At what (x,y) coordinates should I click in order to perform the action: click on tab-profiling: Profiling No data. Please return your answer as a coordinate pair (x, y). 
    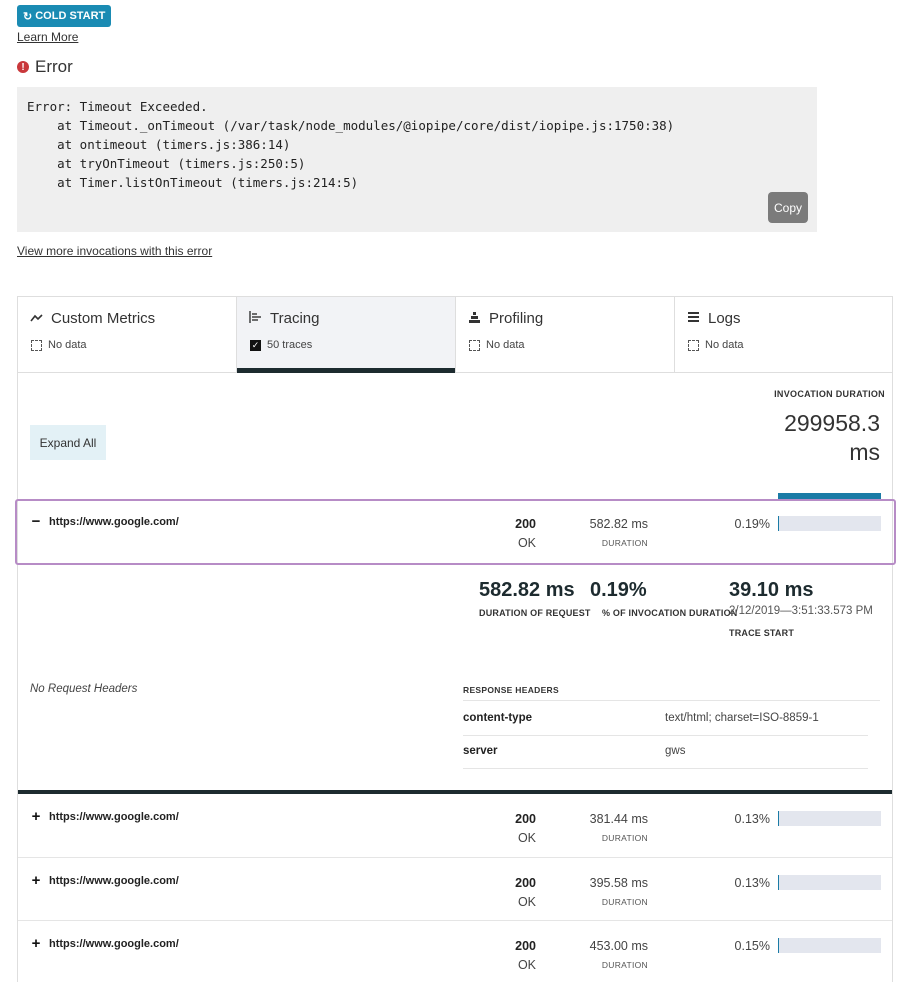
    Looking at the image, I should click on (565, 334).